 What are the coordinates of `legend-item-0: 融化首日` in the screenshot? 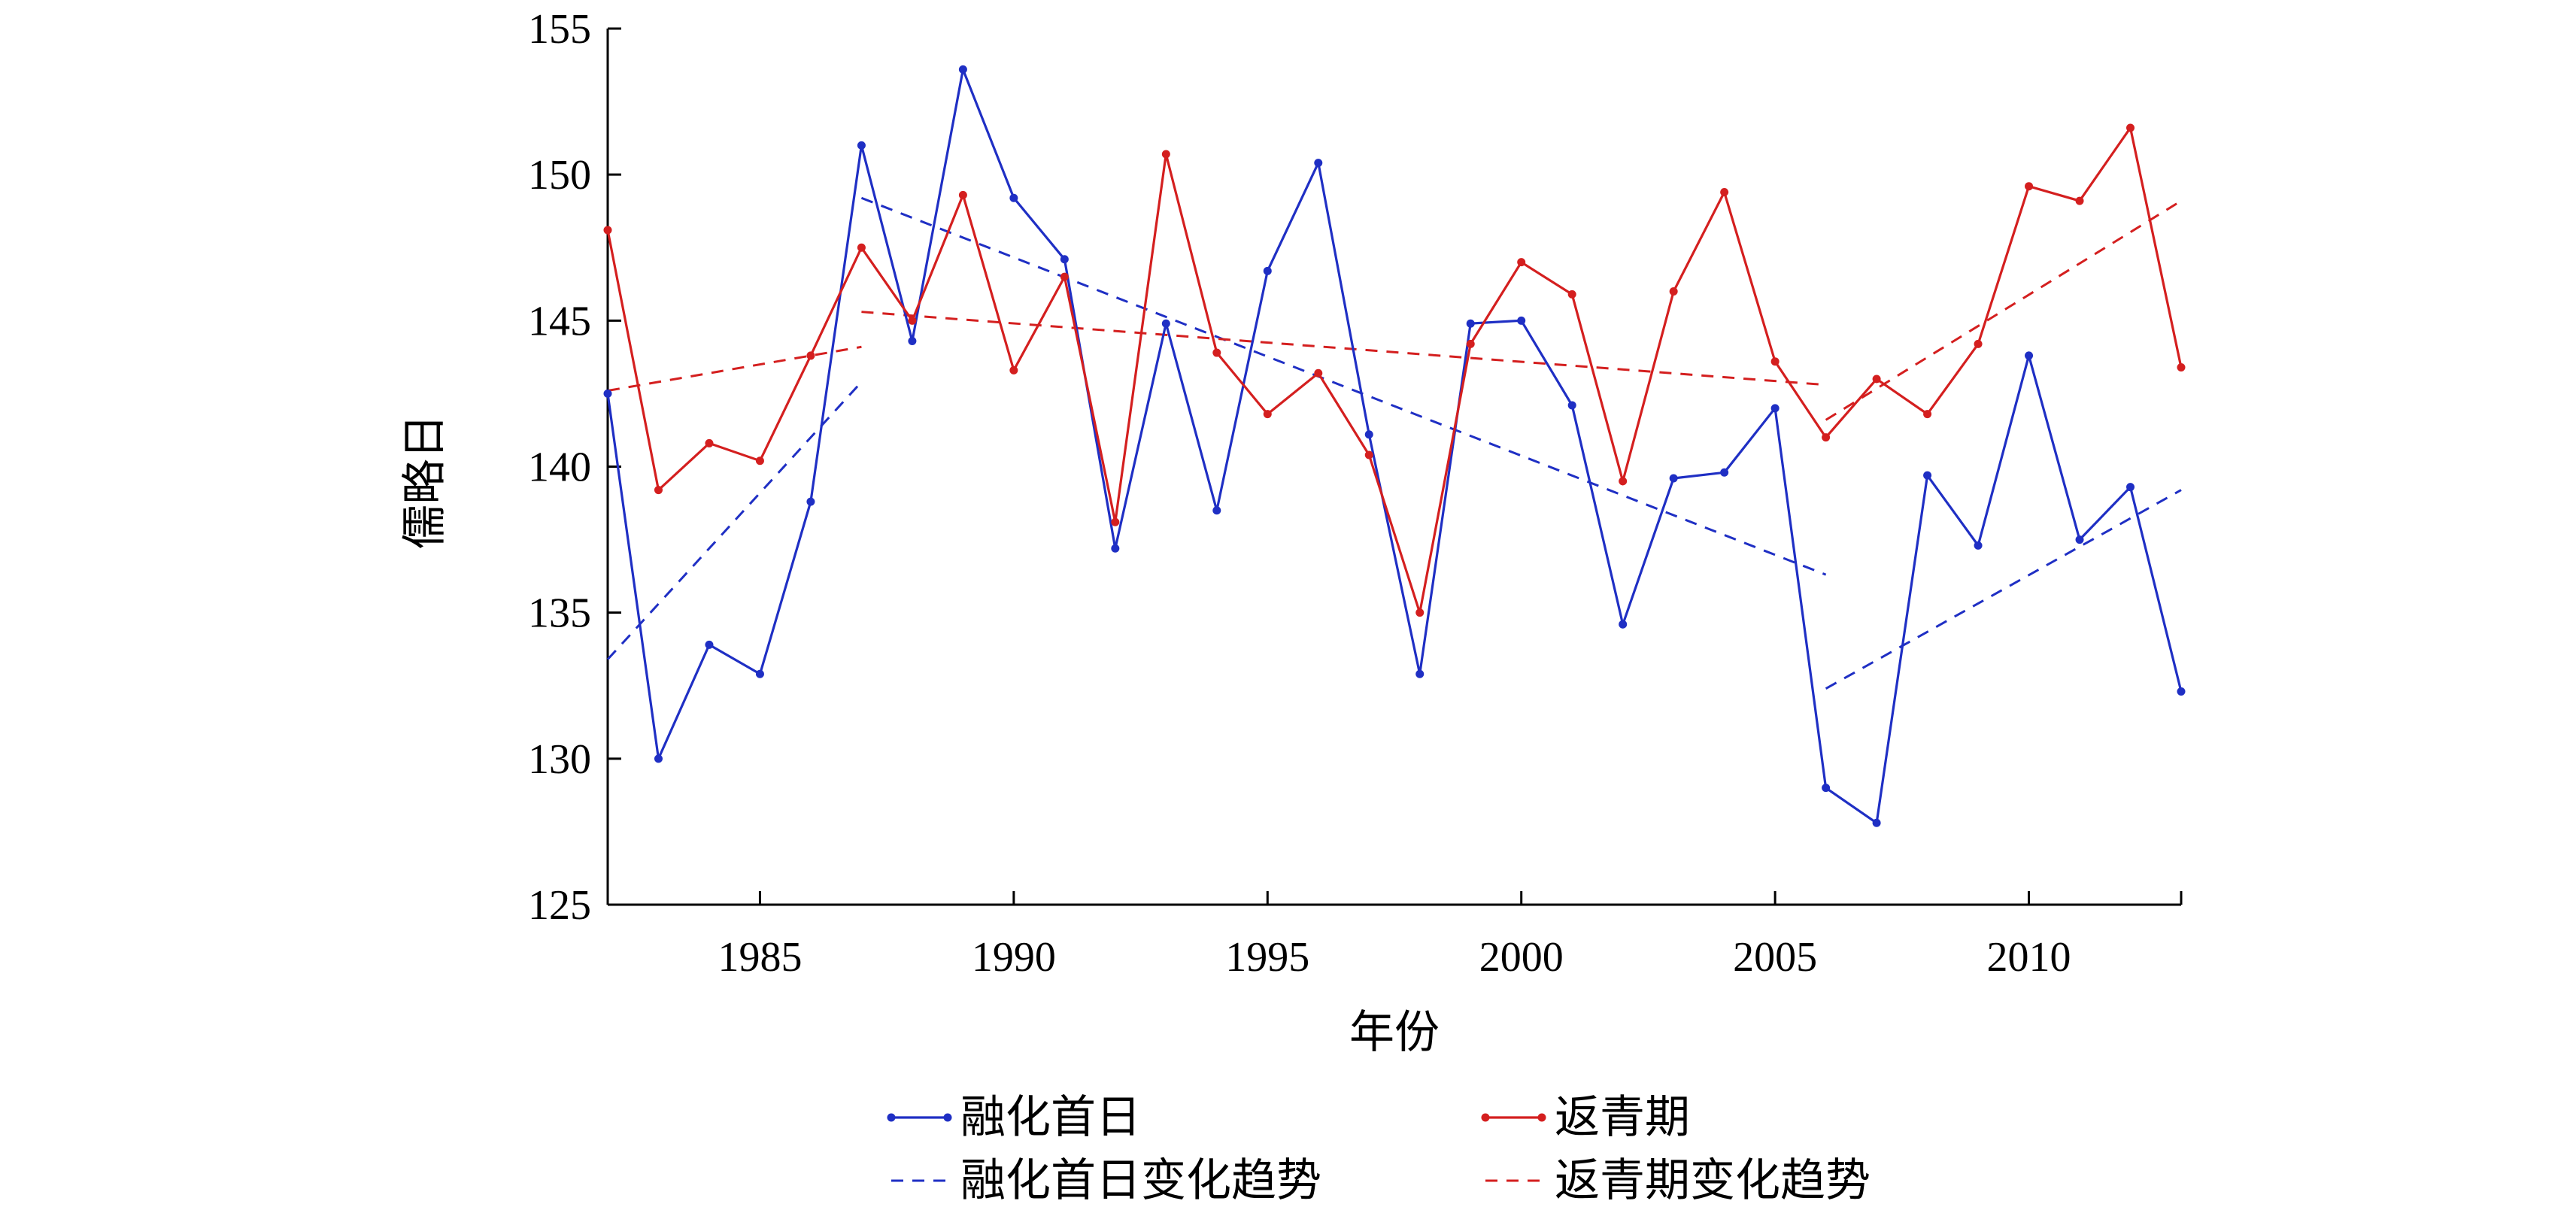 It's located at (1014, 1117).